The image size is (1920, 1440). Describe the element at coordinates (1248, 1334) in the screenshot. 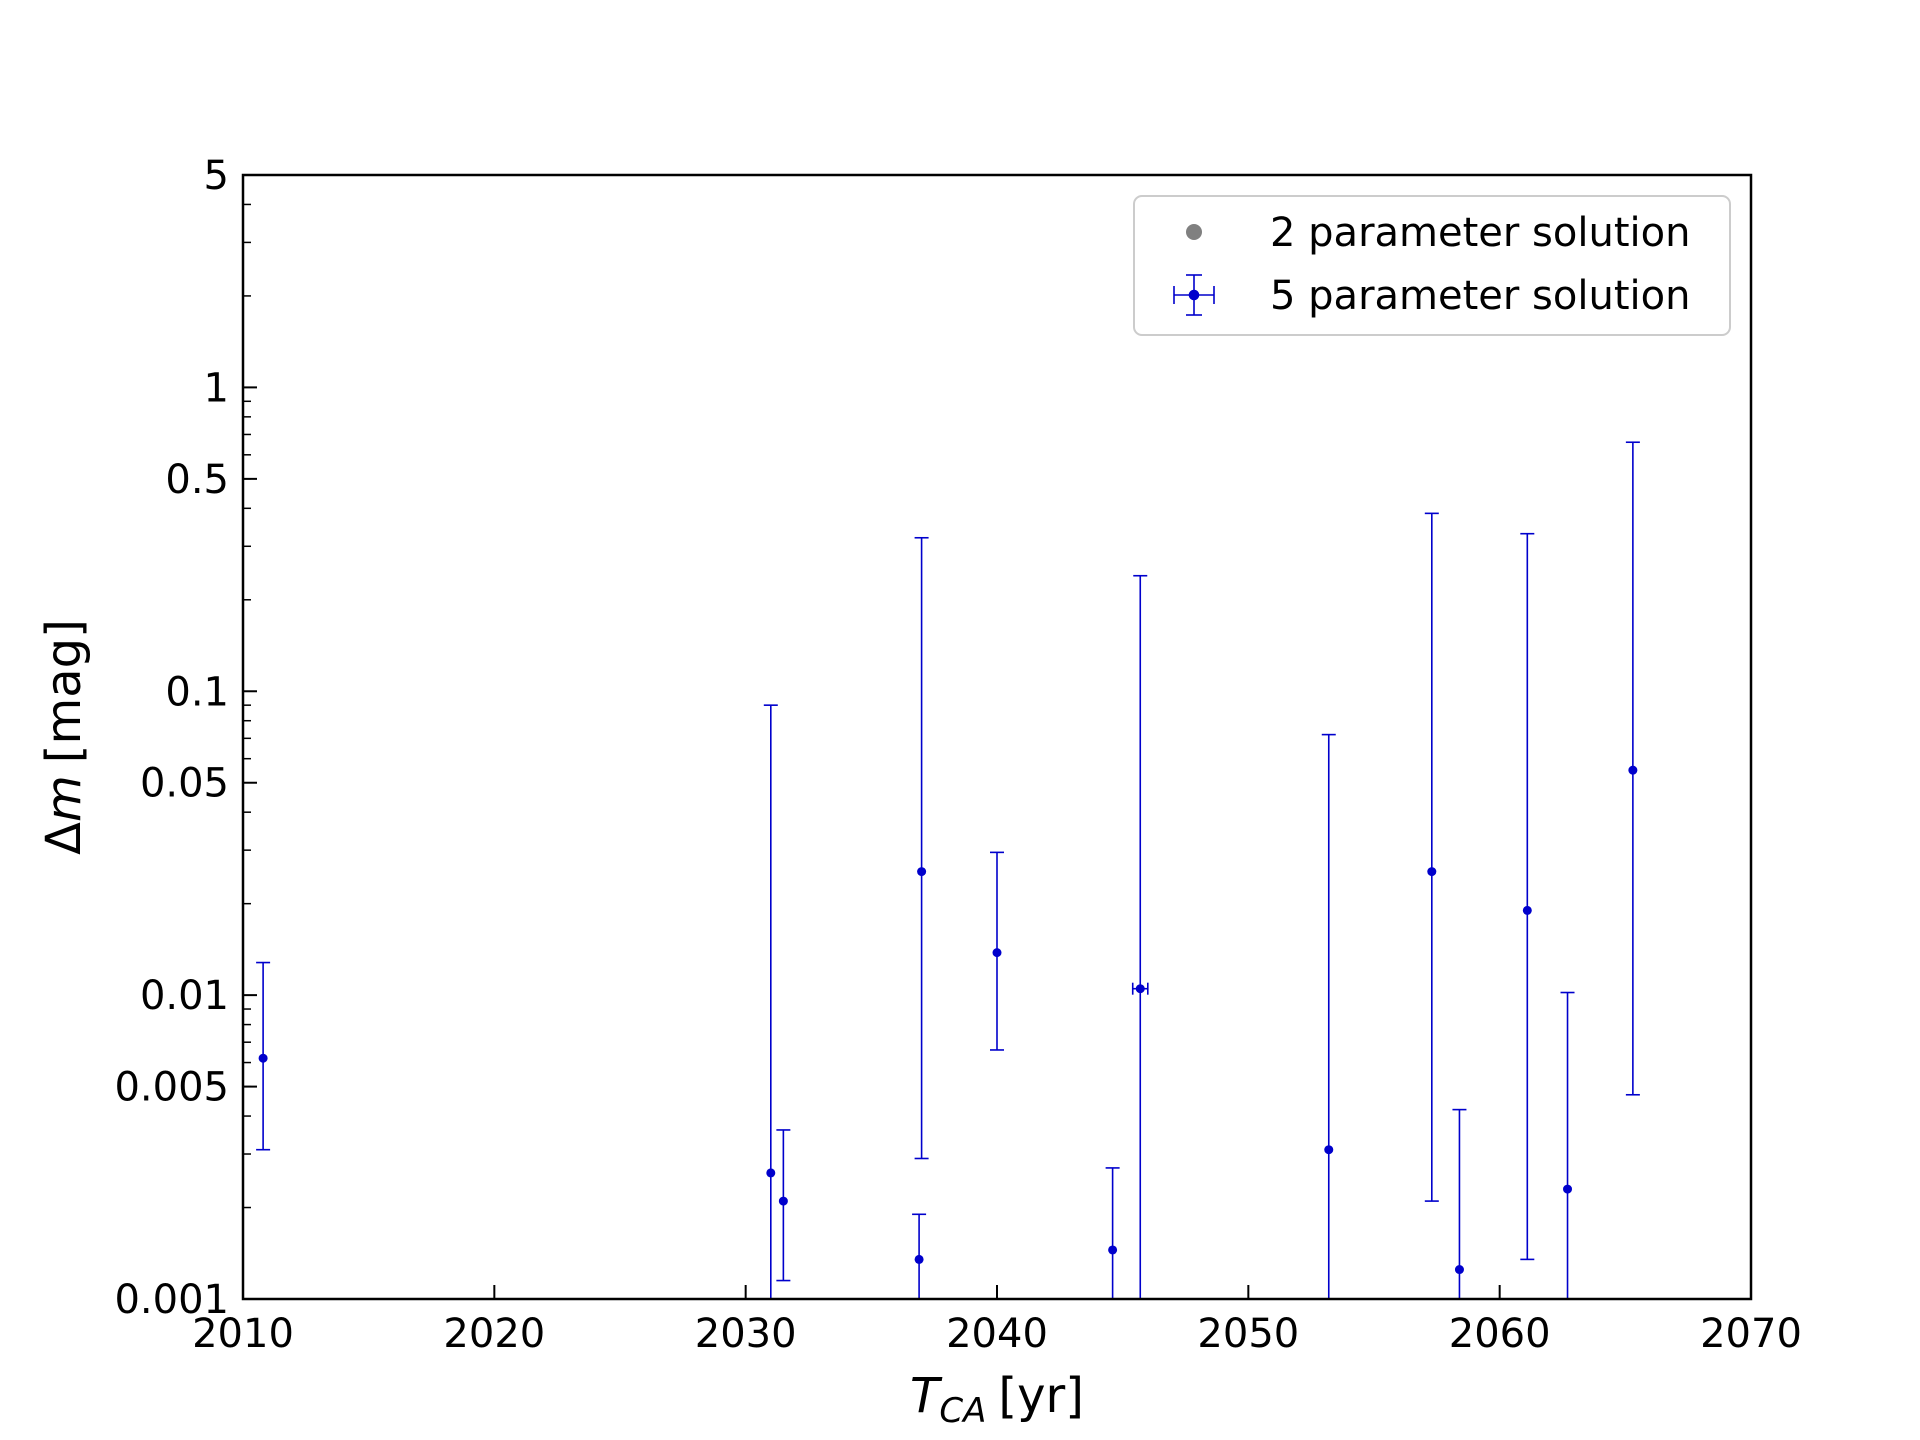

I see `x-tick-label: 2050` at that location.